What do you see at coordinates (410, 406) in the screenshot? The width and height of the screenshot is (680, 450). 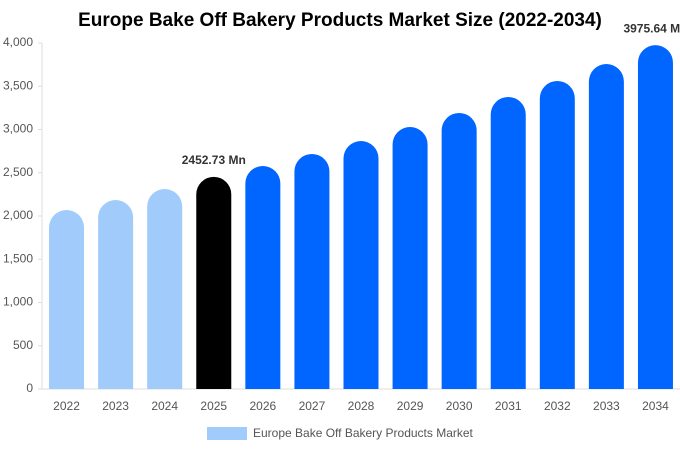 I see `x-tick-label: 2029` at bounding box center [410, 406].